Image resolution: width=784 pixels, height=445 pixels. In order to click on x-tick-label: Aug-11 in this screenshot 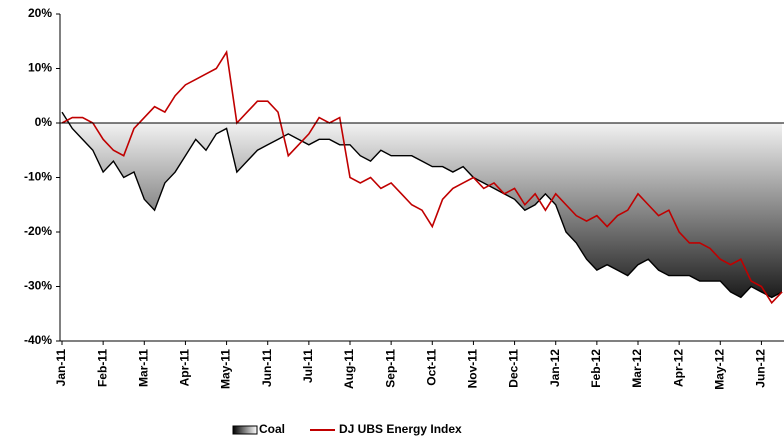, I will do `click(349, 369)`.